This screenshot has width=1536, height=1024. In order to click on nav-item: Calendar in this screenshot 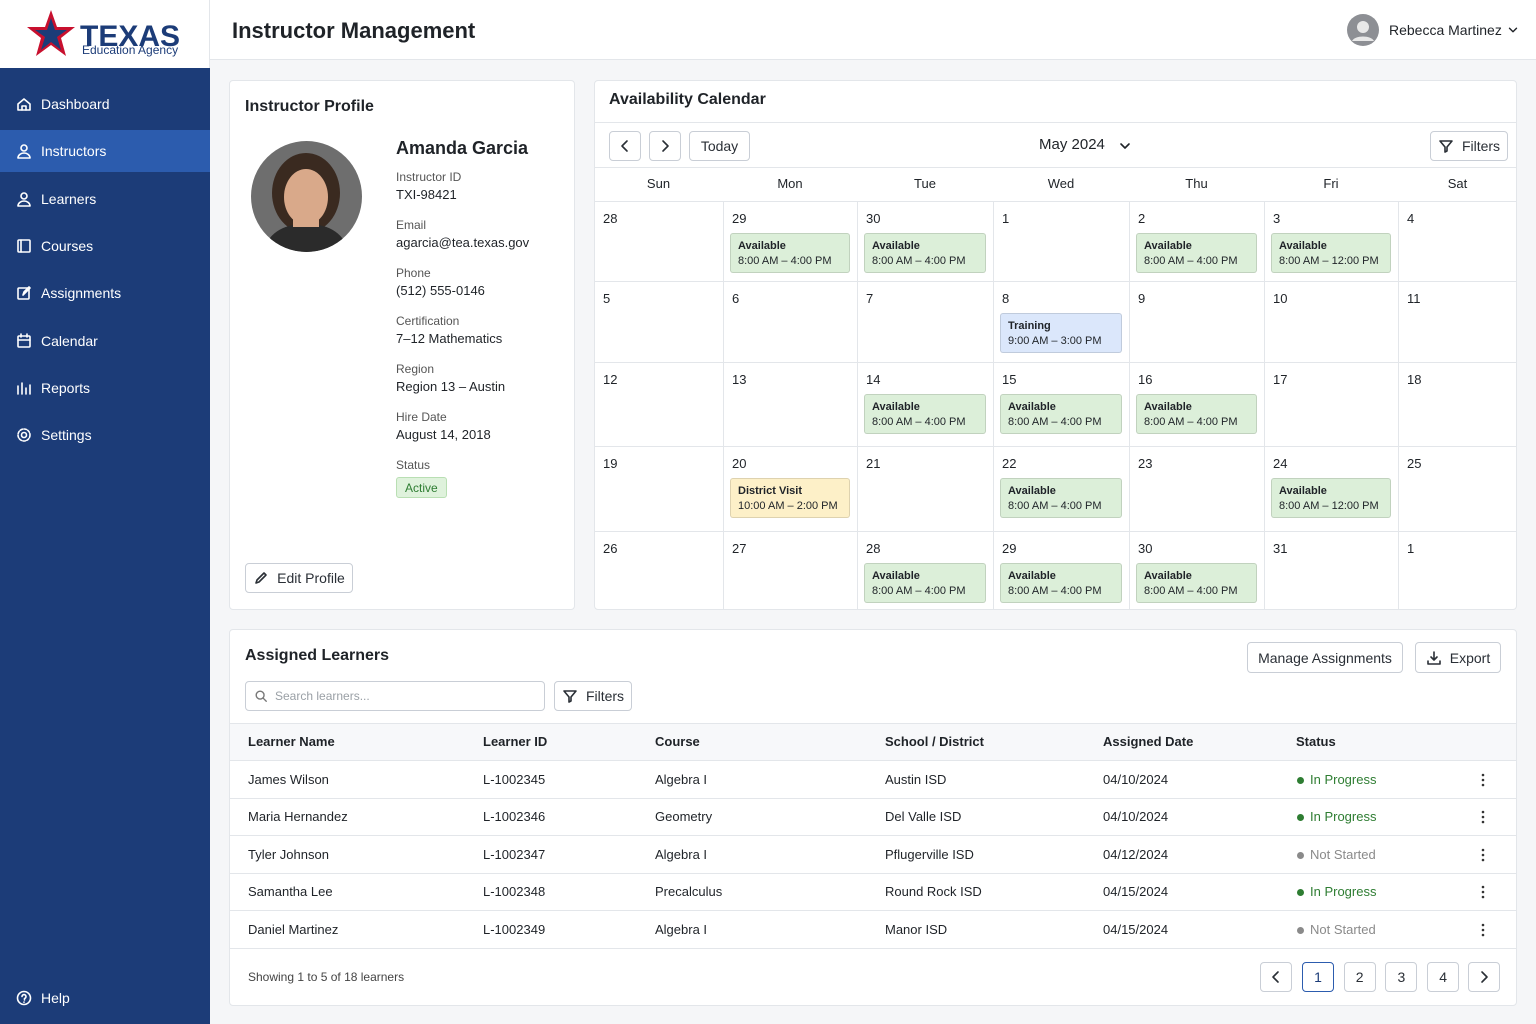, I will do `click(69, 340)`.